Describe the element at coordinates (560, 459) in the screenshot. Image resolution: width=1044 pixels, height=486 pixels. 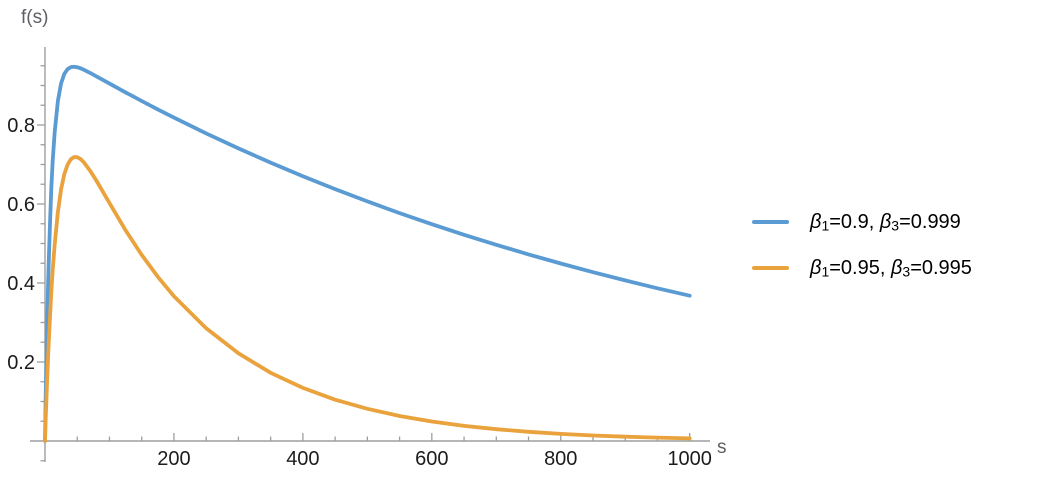
I see `x-tick-label: 800` at that location.